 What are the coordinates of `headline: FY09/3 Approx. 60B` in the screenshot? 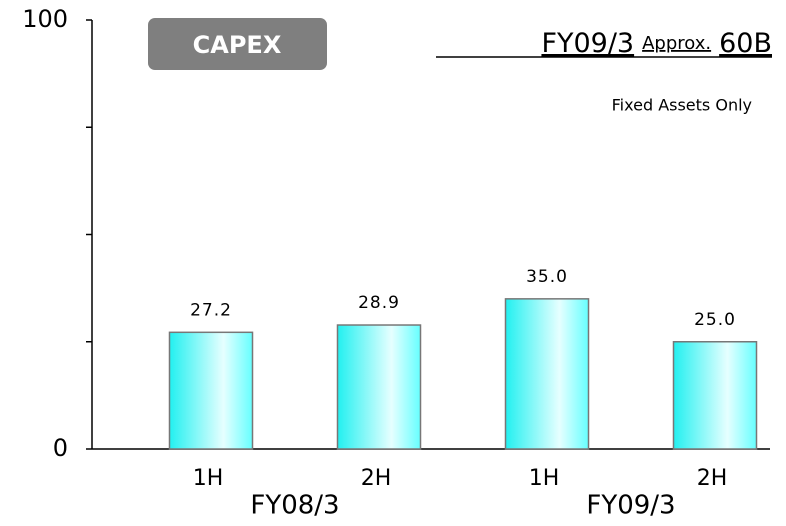 It's located at (656, 43).